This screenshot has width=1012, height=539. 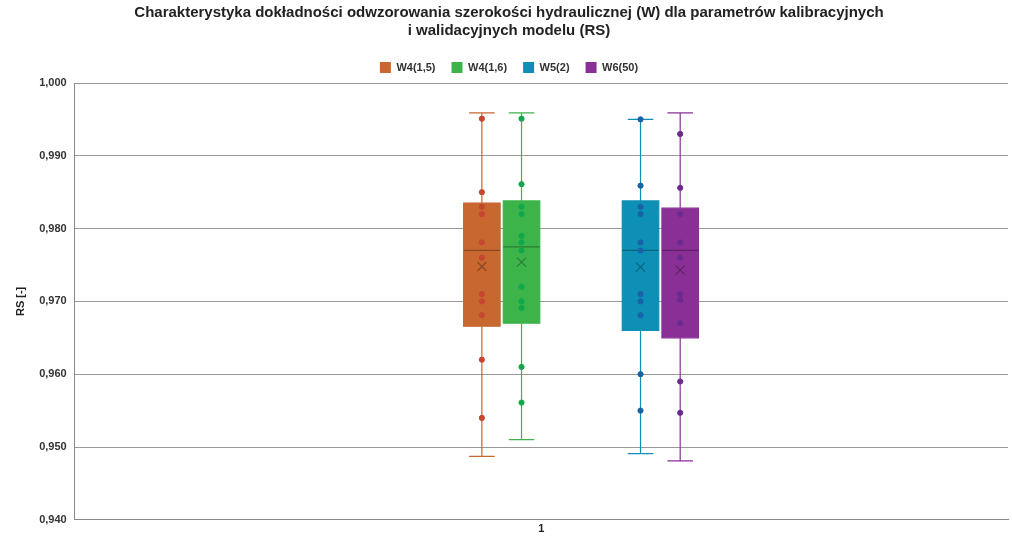 What do you see at coordinates (53, 518) in the screenshot?
I see `y-tick-label: 0,940` at bounding box center [53, 518].